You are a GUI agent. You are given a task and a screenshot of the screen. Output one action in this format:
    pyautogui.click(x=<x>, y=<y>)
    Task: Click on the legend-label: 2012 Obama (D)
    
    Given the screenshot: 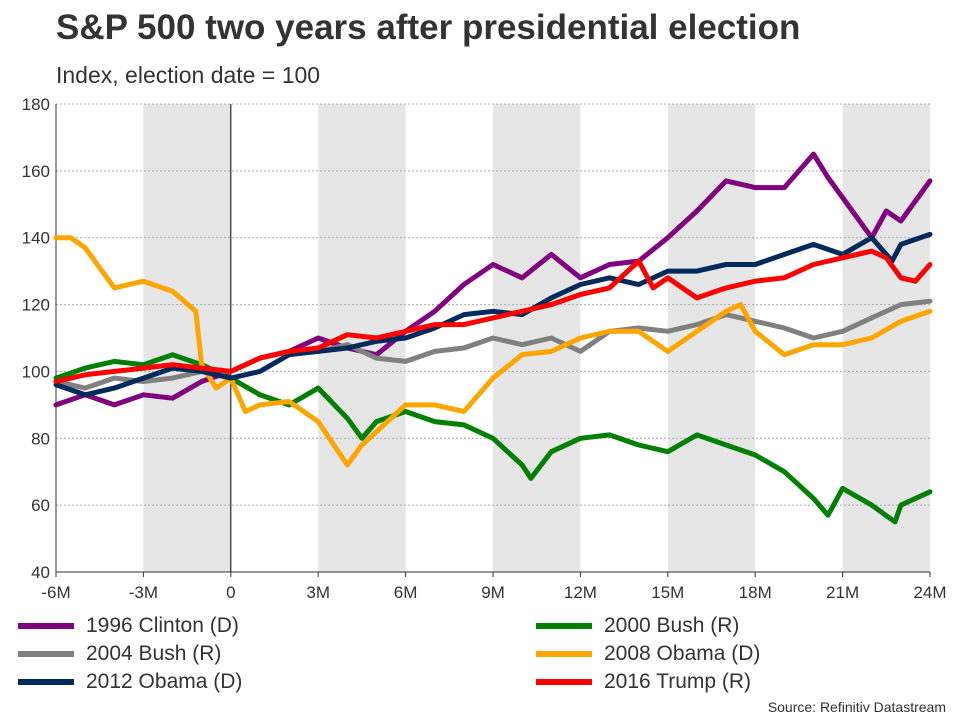 What is the action you would take?
    pyautogui.click(x=164, y=681)
    